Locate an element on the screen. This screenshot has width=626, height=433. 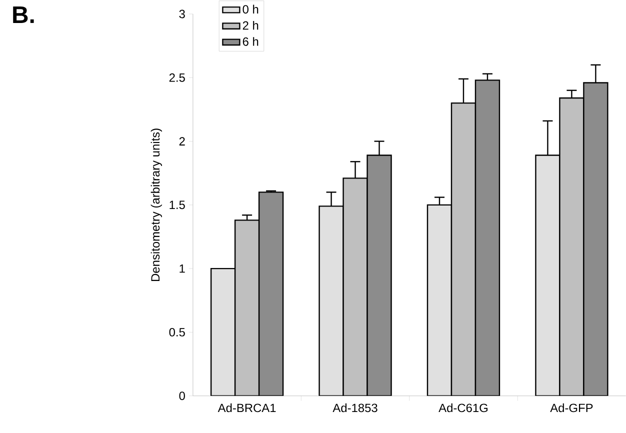
y-tick-label: 1 is located at coordinates (182, 268).